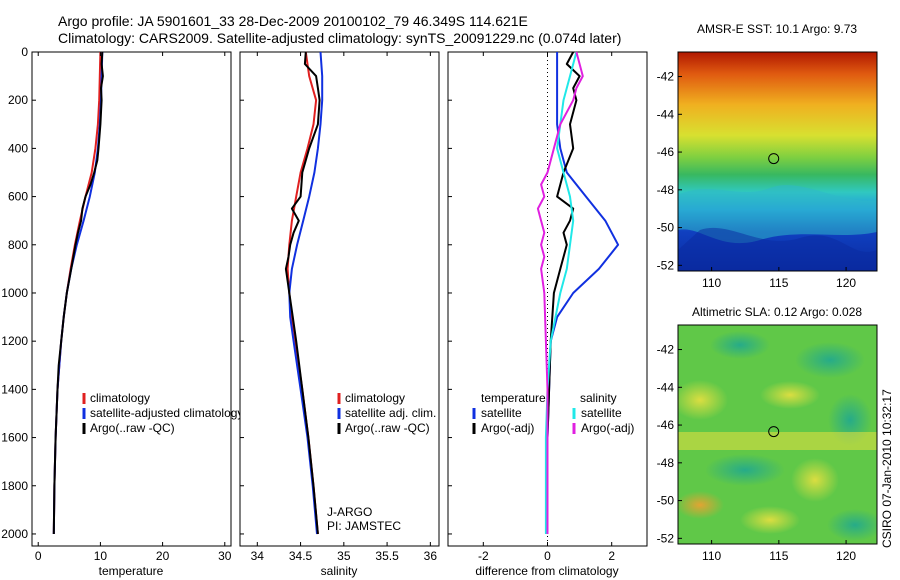 This screenshot has height=580, width=900. What do you see at coordinates (513, 398) in the screenshot?
I see `legend-column-header: temperature` at bounding box center [513, 398].